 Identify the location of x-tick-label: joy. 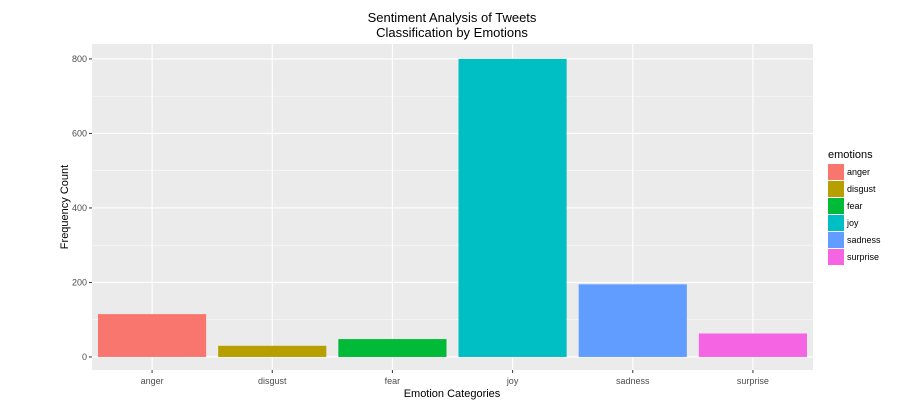
(512, 381).